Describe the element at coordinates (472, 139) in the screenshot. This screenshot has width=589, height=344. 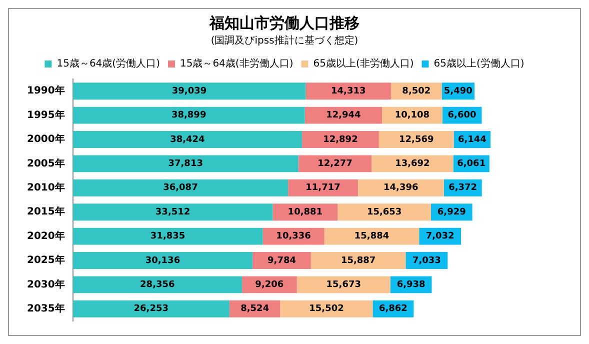
I see `data-label: 6,144` at that location.